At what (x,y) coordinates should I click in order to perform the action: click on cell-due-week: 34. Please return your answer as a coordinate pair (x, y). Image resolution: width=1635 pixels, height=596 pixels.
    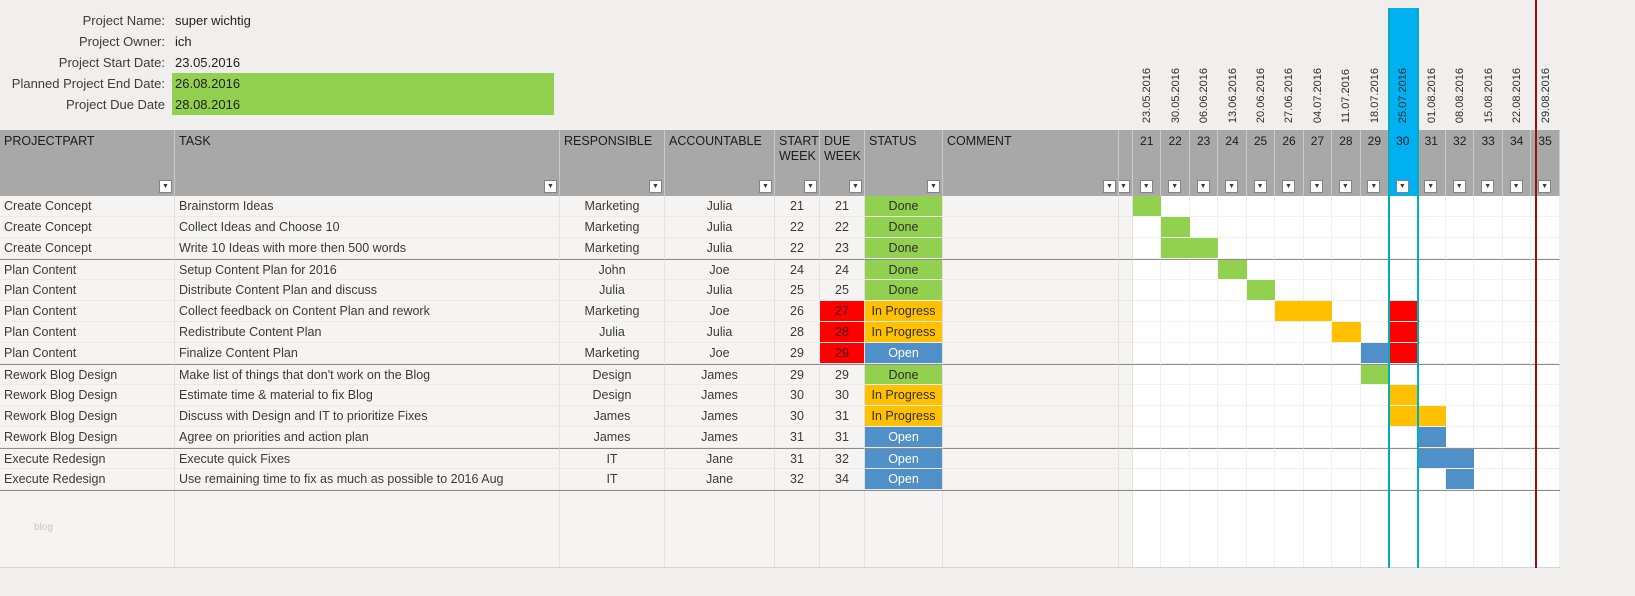
    Looking at the image, I should click on (842, 479).